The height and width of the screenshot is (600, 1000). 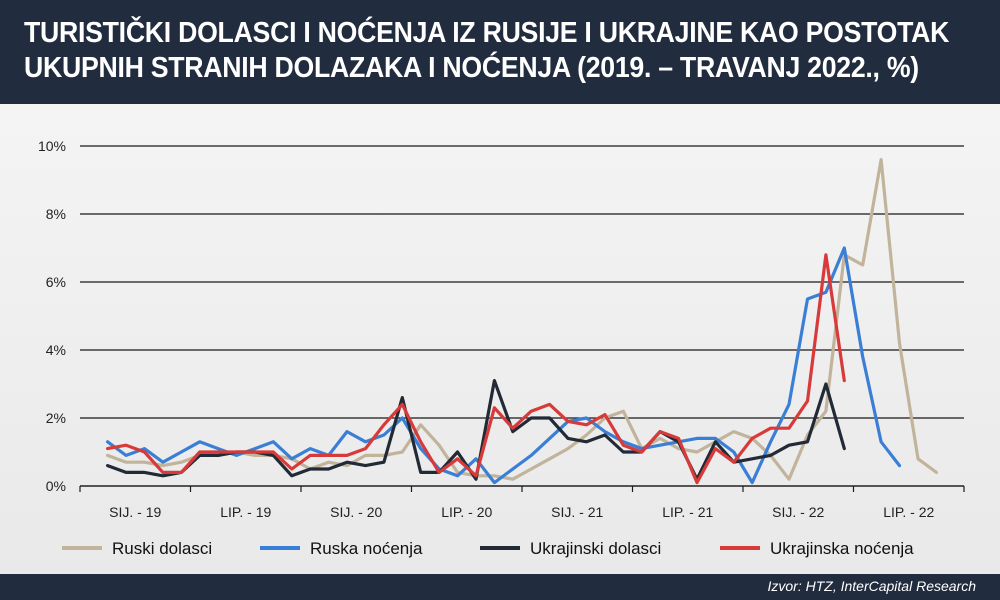 I want to click on y-tick-label: 6%, so click(x=56, y=282).